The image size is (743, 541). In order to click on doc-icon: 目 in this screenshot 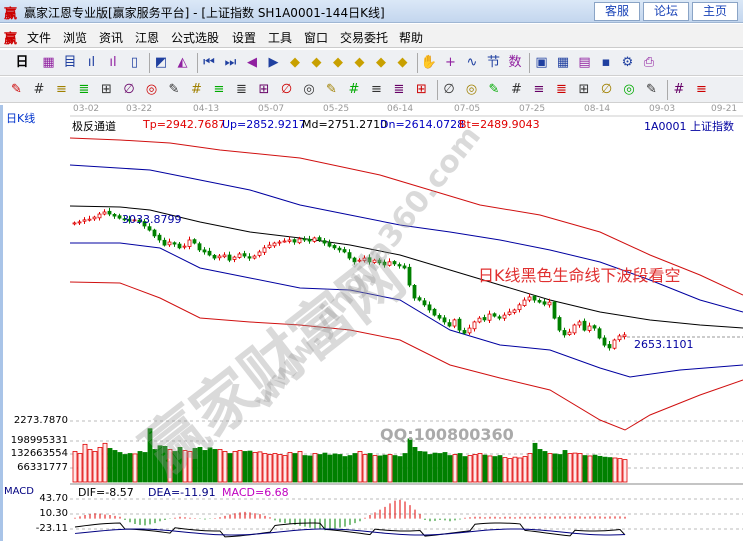, I will do `click(70, 62)`.